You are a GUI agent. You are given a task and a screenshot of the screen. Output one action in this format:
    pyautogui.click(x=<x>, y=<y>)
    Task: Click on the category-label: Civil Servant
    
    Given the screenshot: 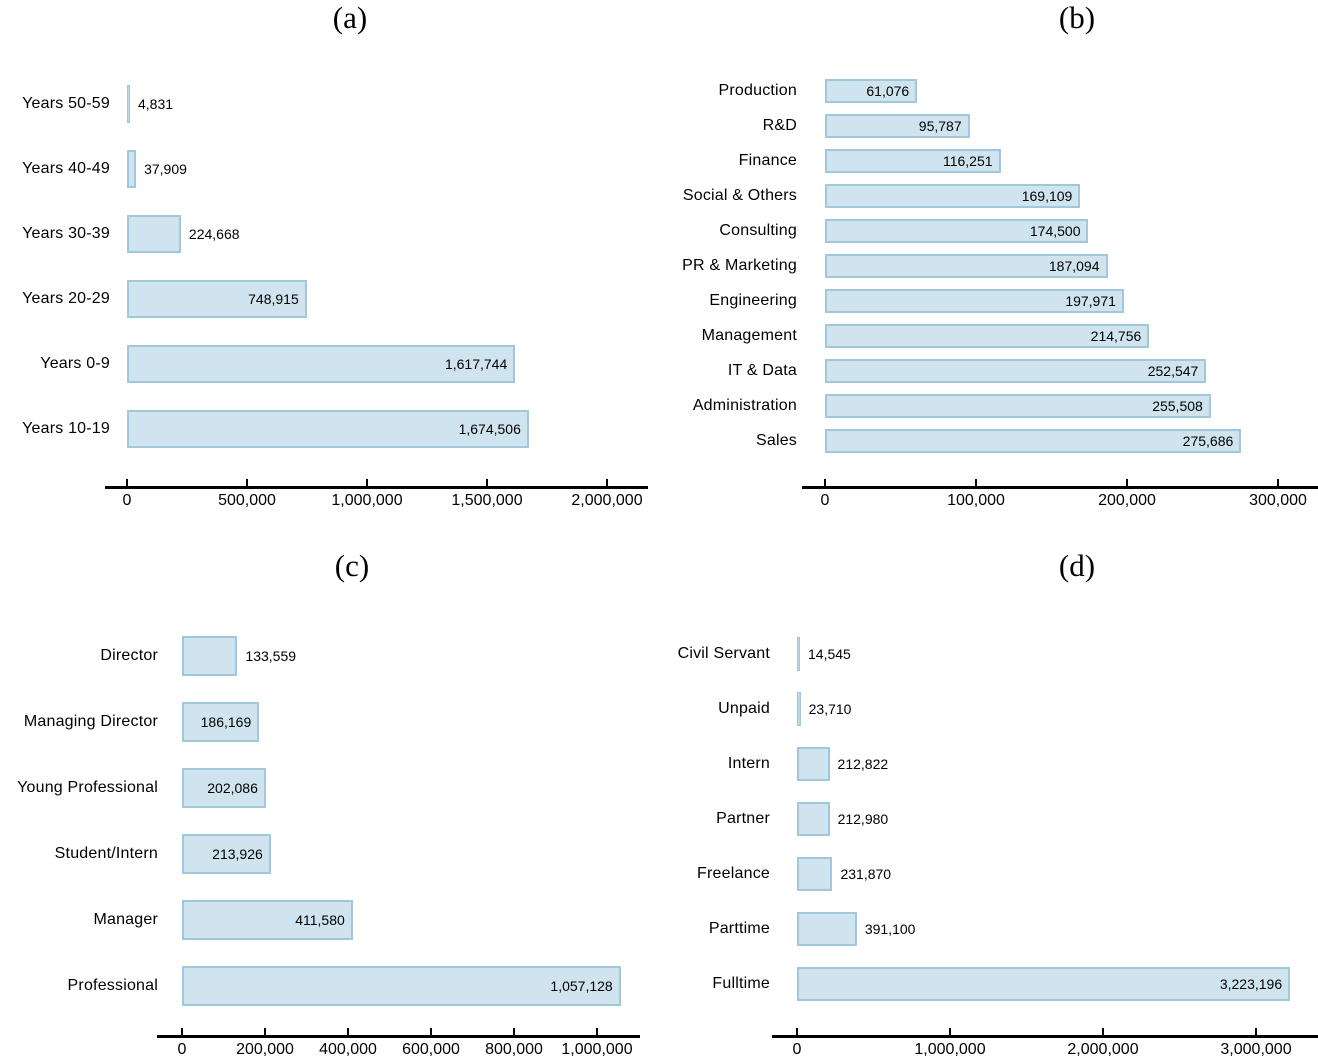 What is the action you would take?
    pyautogui.click(x=723, y=653)
    